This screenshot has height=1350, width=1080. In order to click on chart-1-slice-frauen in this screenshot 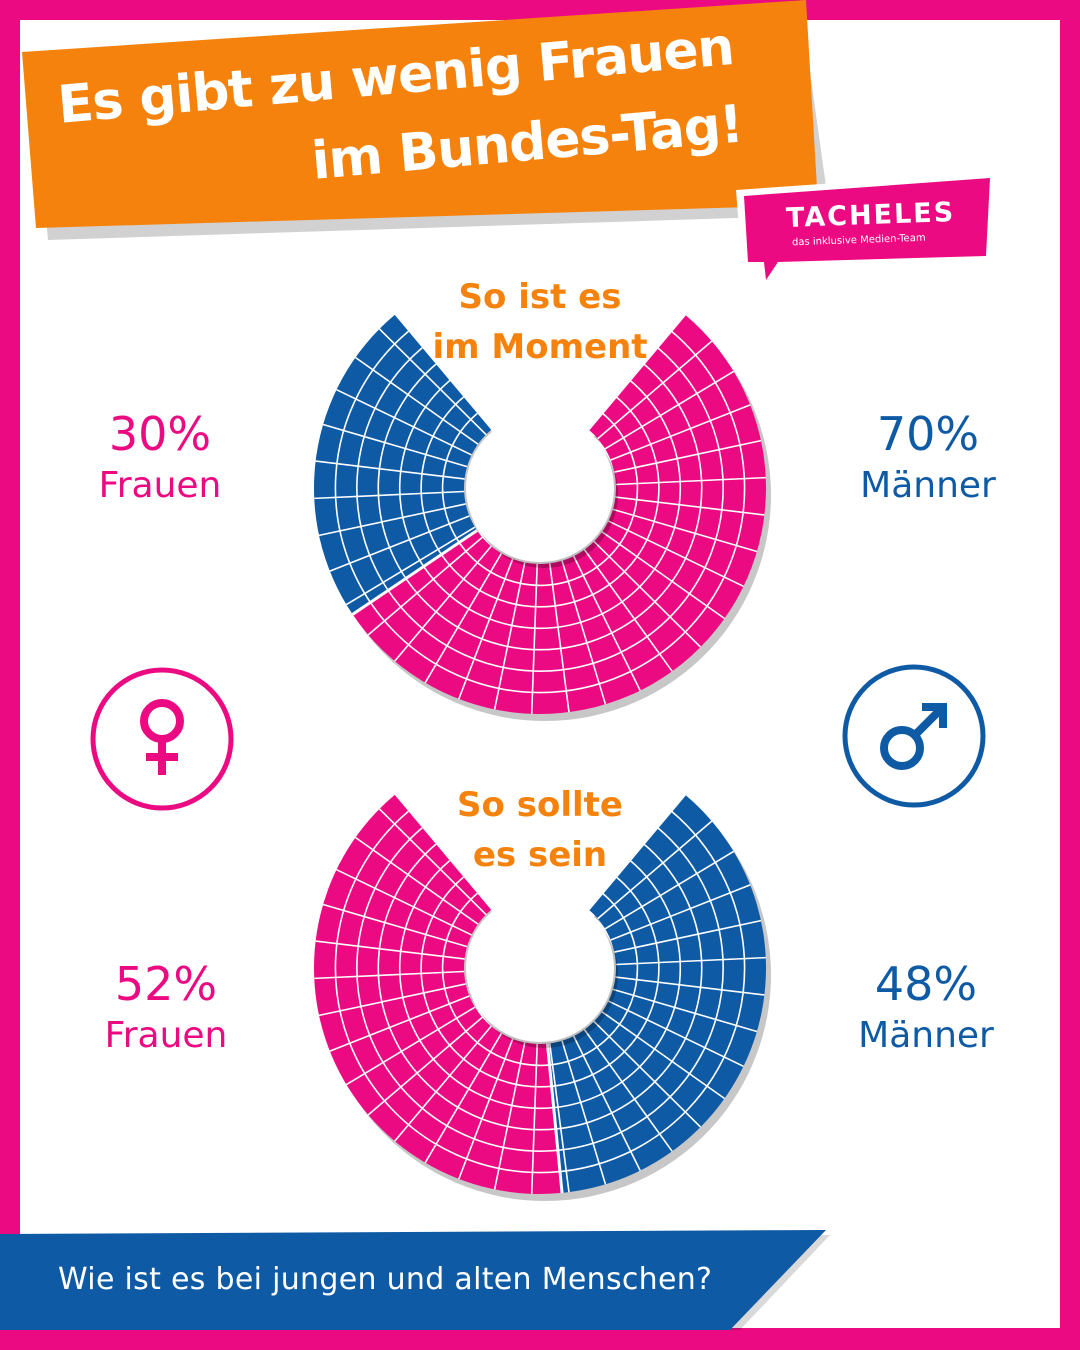, I will do `click(403, 464)`.